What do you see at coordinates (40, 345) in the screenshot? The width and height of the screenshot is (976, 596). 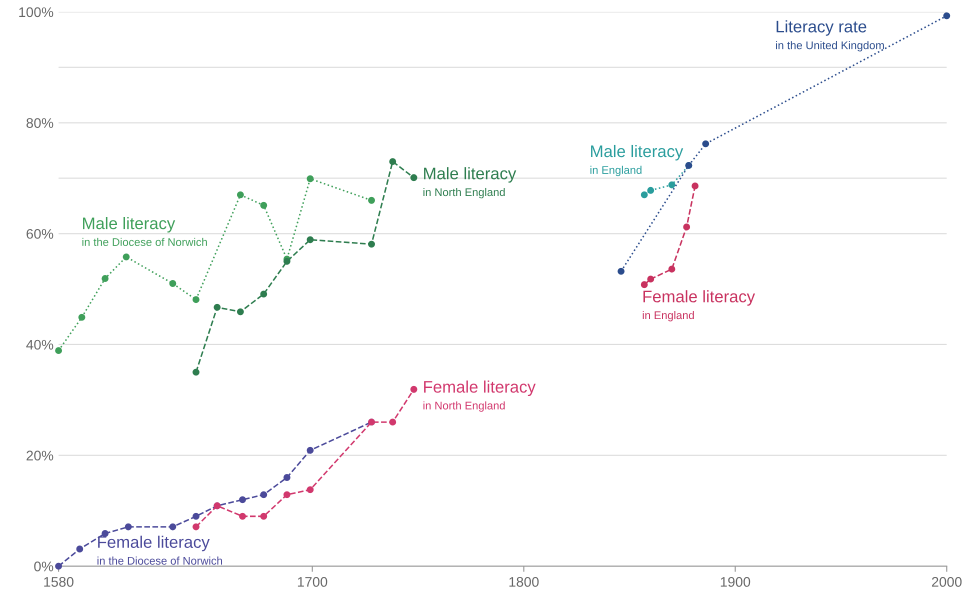 I see `y-tick-label: 40%` at bounding box center [40, 345].